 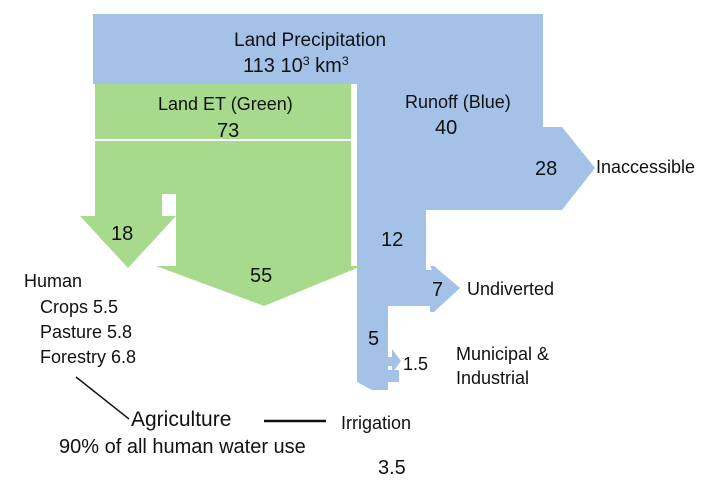 What do you see at coordinates (511, 289) in the screenshot?
I see `undiverted-label: Undiverted` at bounding box center [511, 289].